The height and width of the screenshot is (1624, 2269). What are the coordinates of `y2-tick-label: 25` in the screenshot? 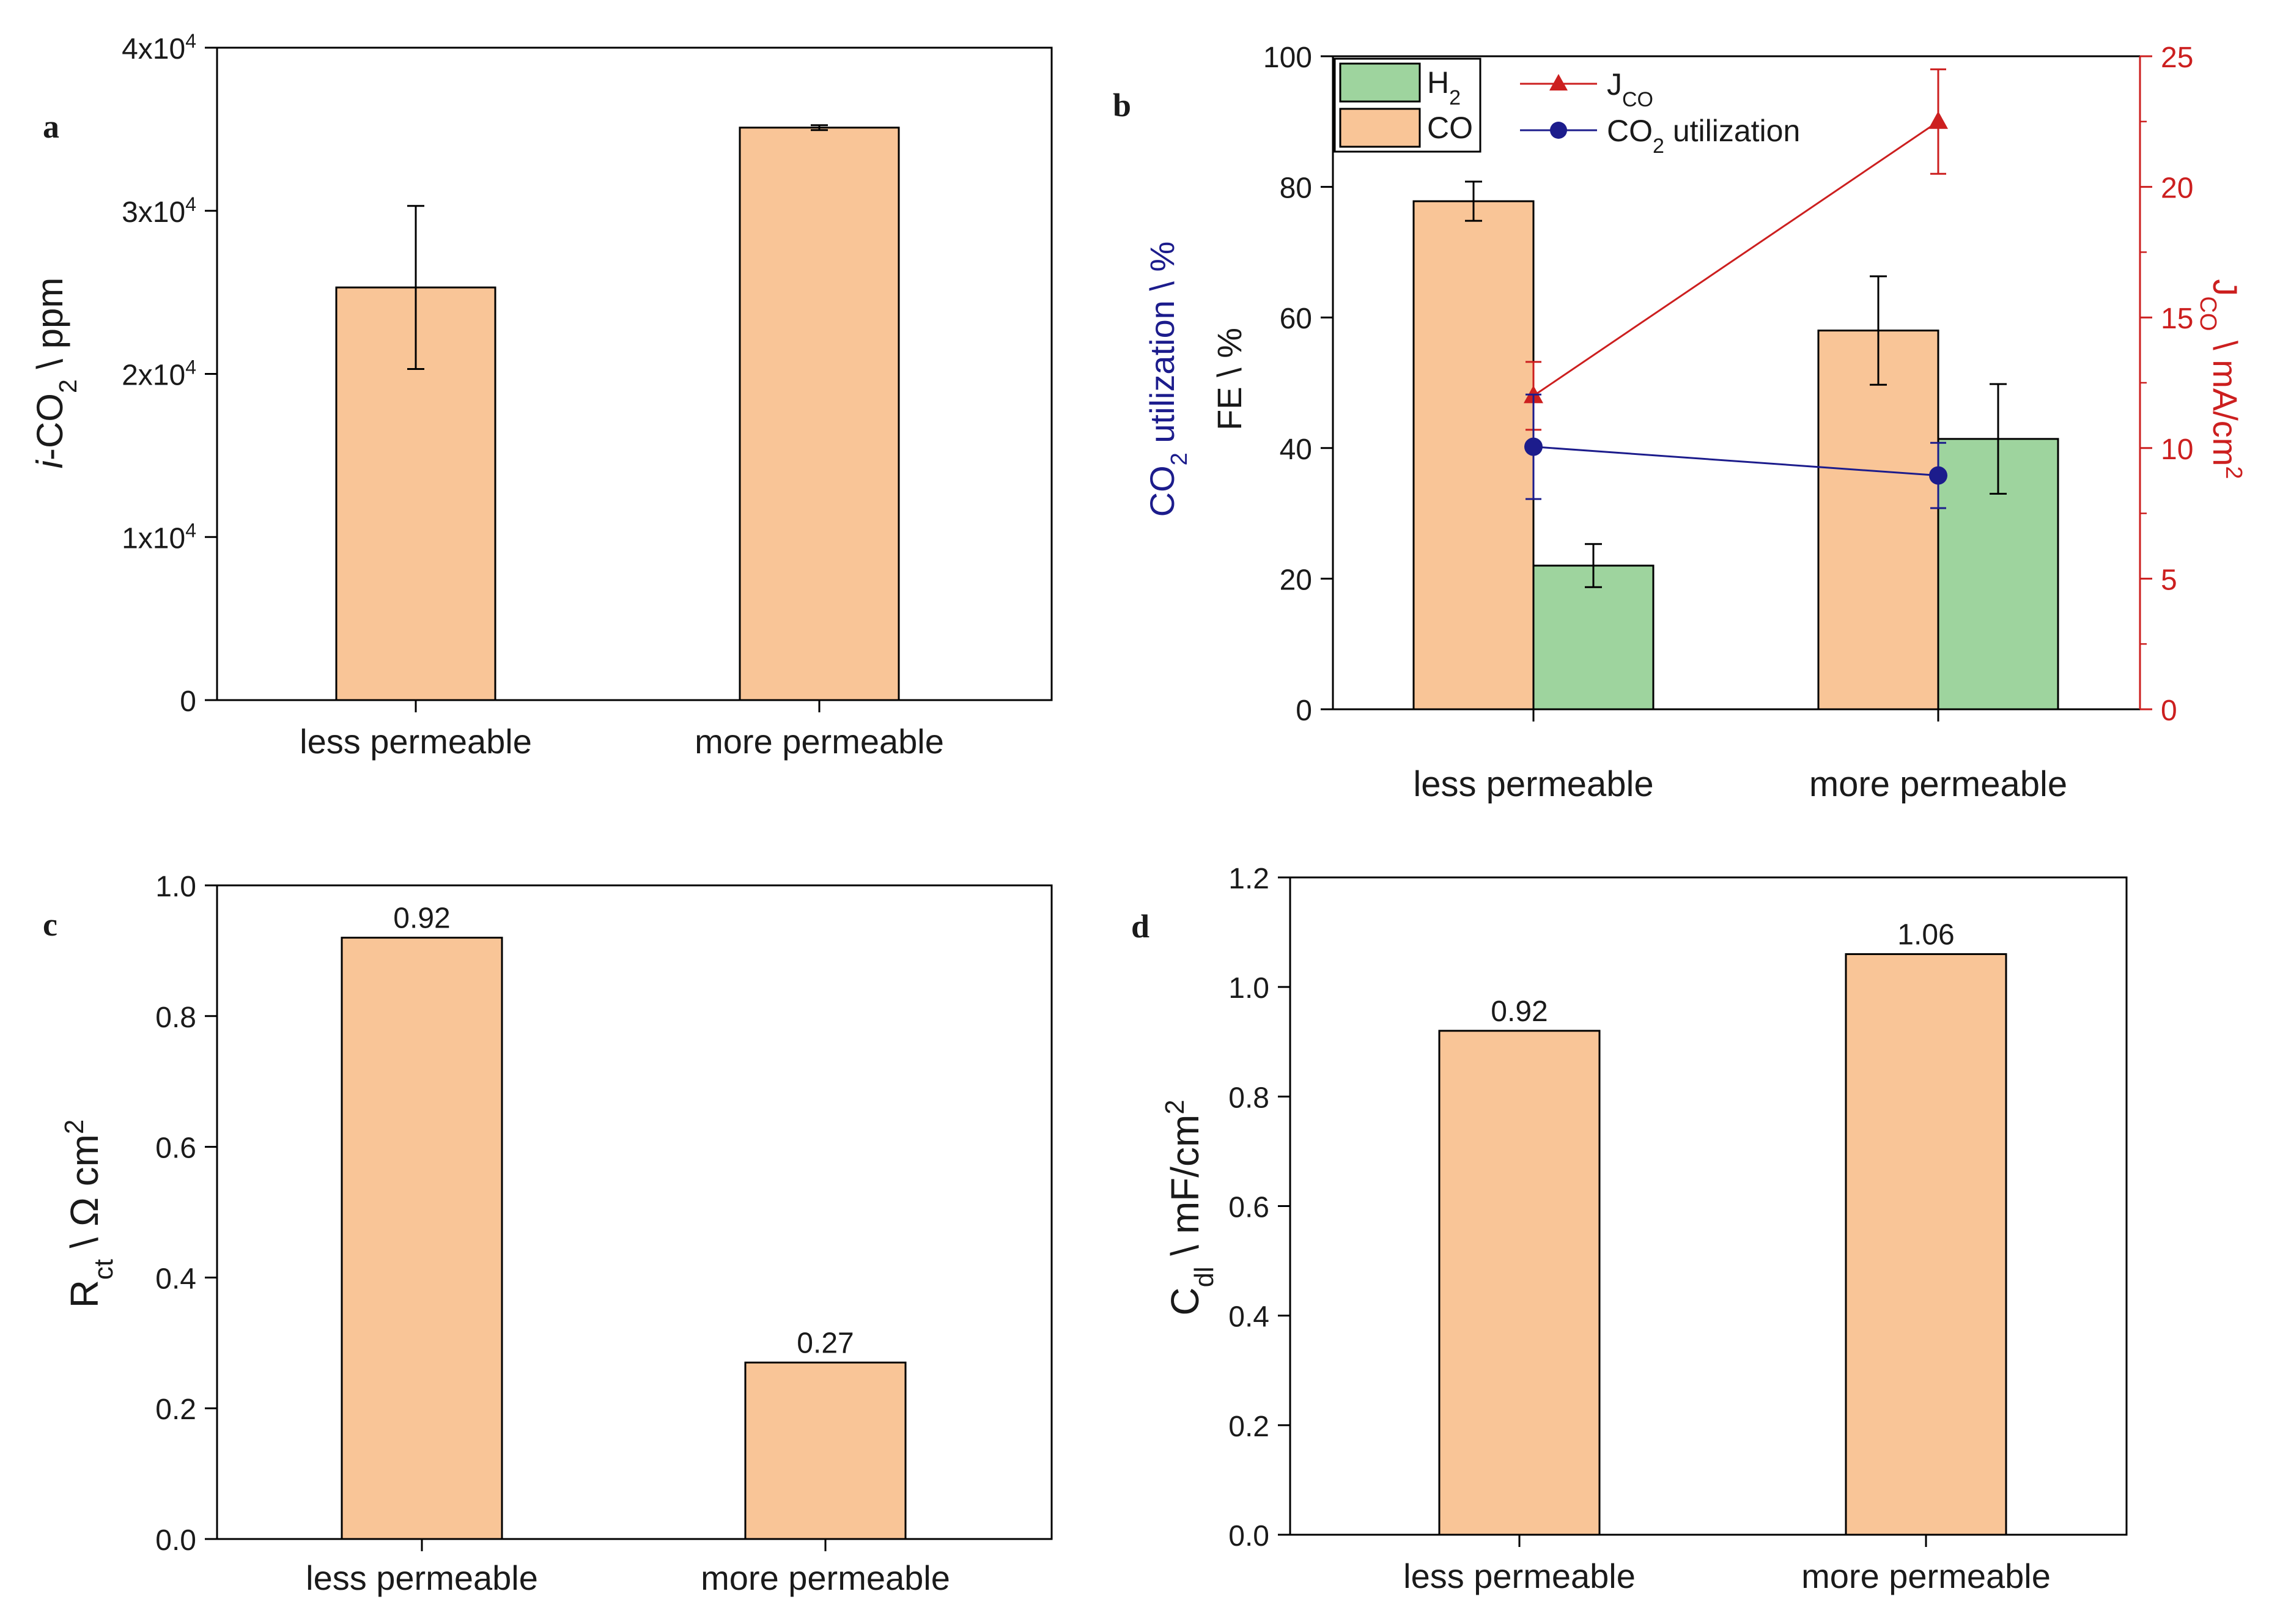 It's located at (2177, 58).